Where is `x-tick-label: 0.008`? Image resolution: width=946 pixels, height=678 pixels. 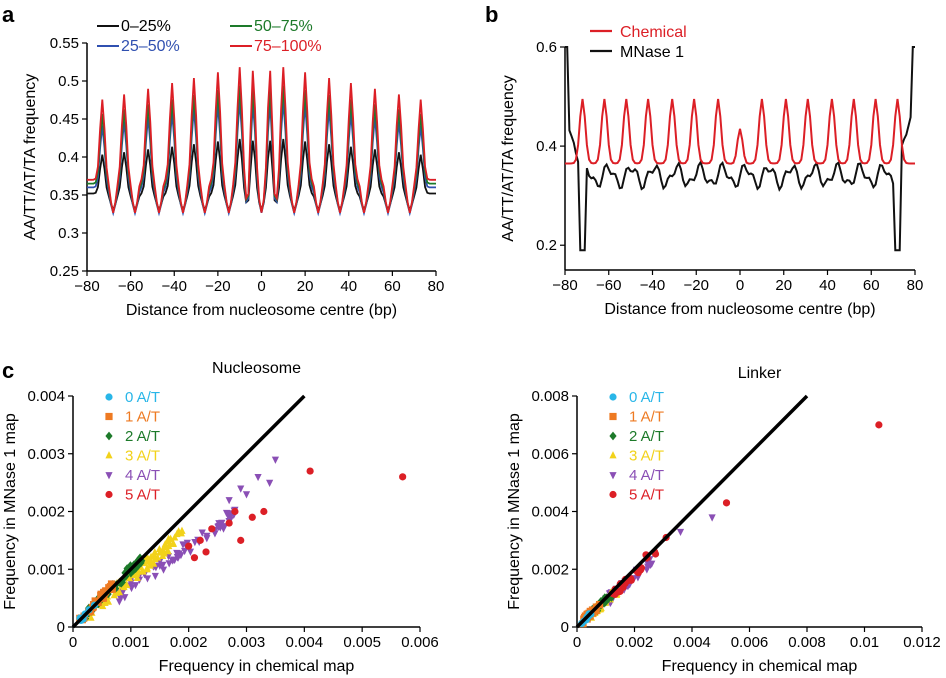 x-tick-label: 0.008 is located at coordinates (807, 642).